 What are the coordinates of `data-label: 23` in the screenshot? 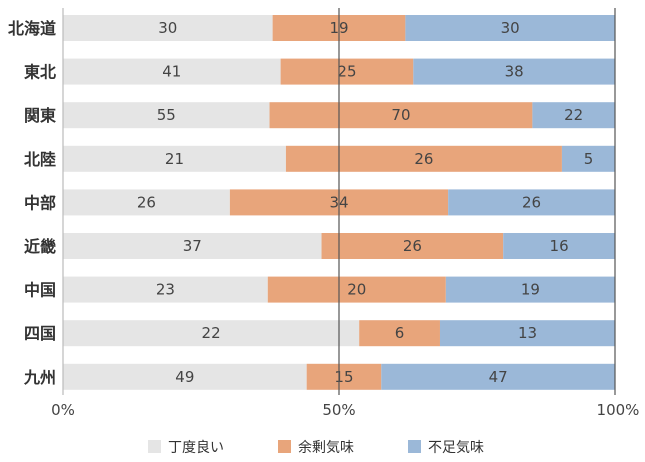 It's located at (165, 290).